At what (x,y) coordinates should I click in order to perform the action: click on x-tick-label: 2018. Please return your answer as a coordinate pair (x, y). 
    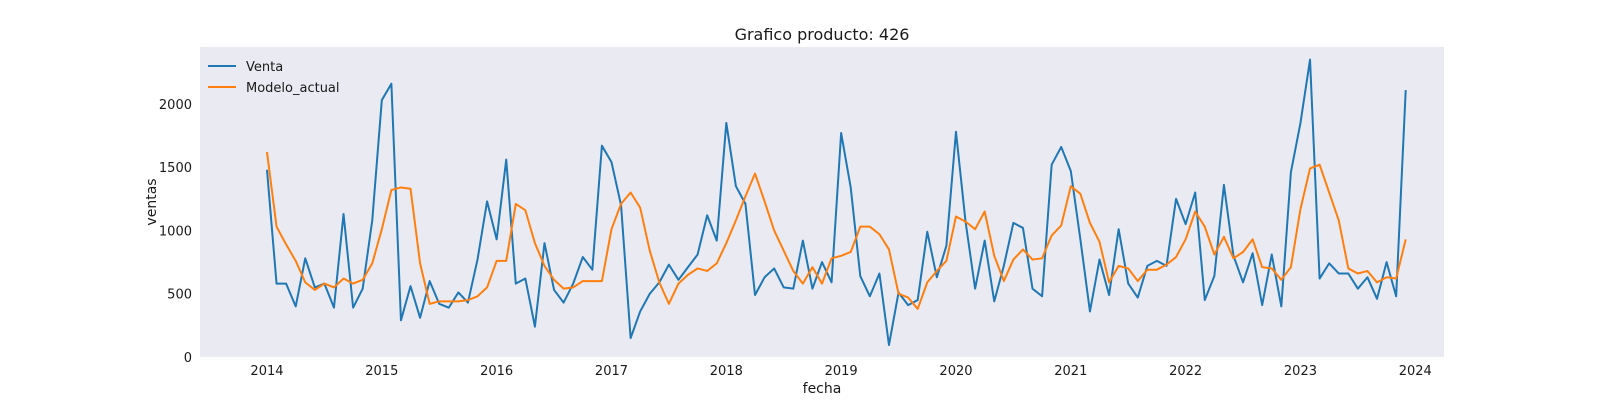
    Looking at the image, I should click on (726, 371).